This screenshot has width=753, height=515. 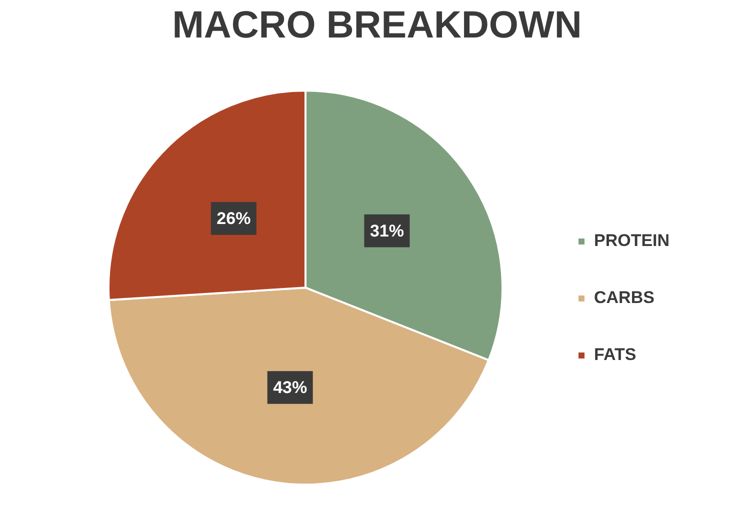 I want to click on data-label: 26%, so click(x=233, y=218).